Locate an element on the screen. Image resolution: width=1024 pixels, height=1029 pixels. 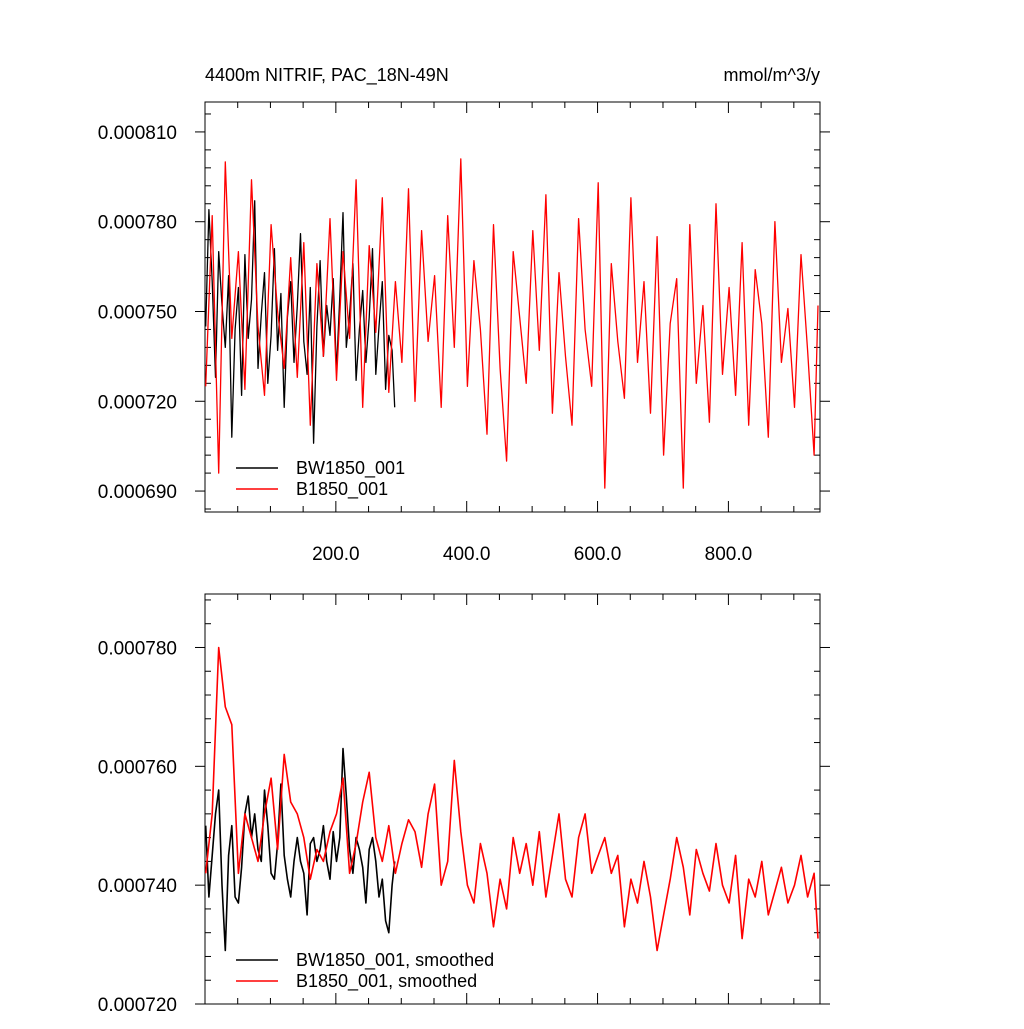
top-x-tick-label: 600.0 is located at coordinates (598, 554).